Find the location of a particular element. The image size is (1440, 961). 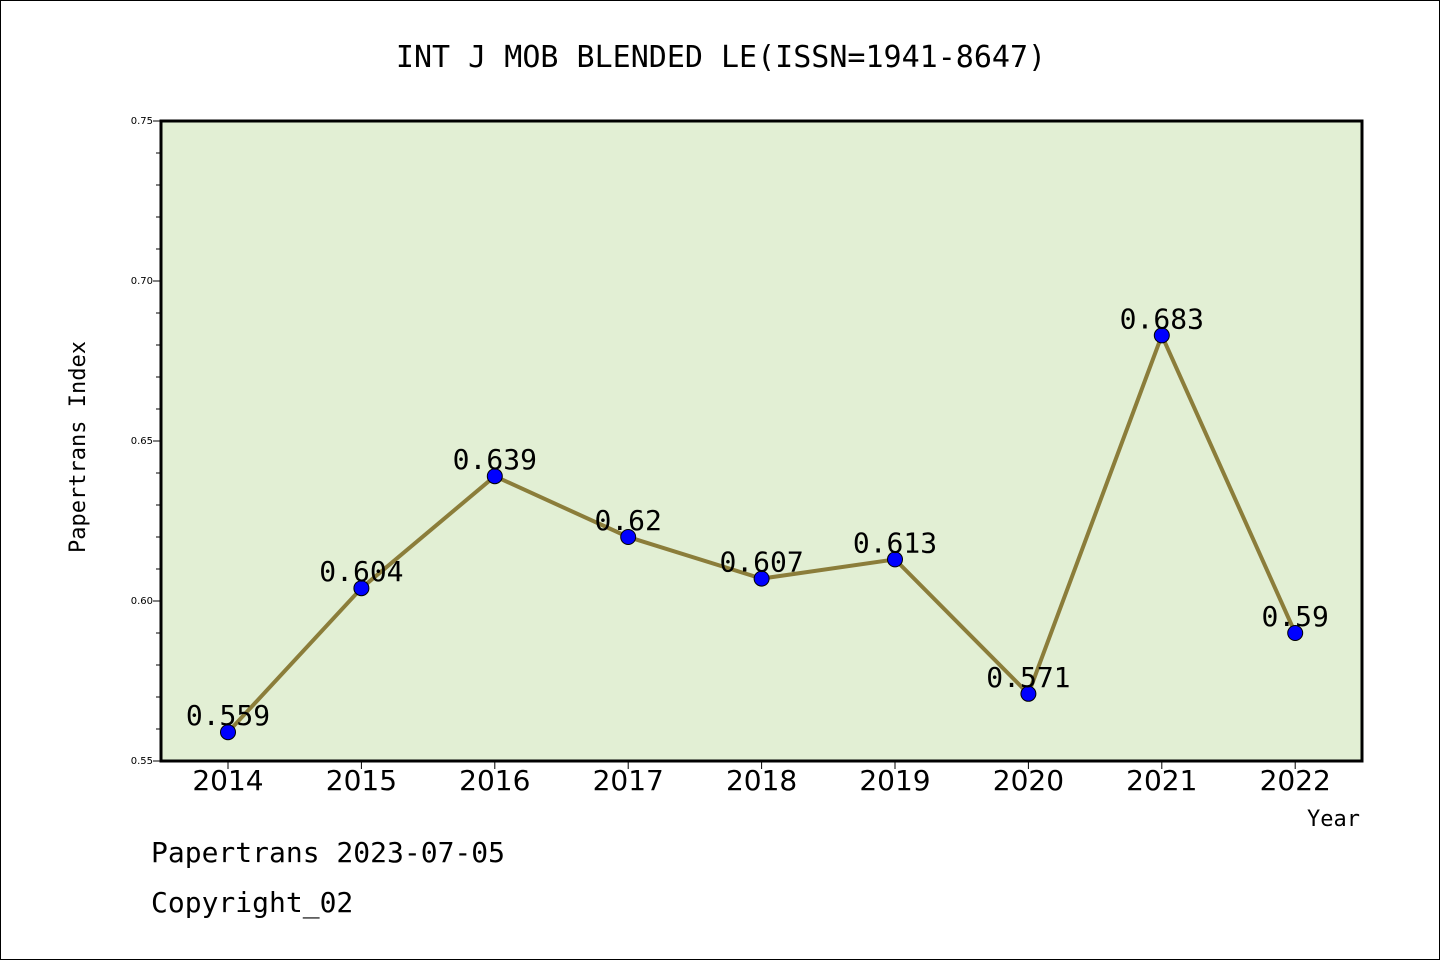

data-label: 0.559 is located at coordinates (228, 715).